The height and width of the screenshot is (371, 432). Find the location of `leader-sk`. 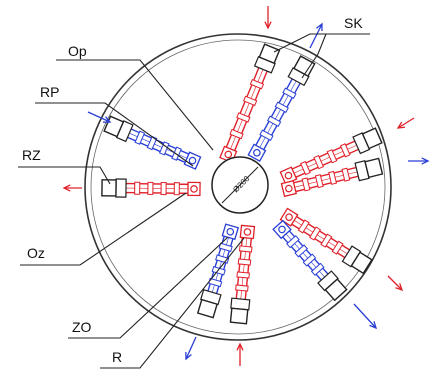

leader-sk is located at coordinates (321, 43).